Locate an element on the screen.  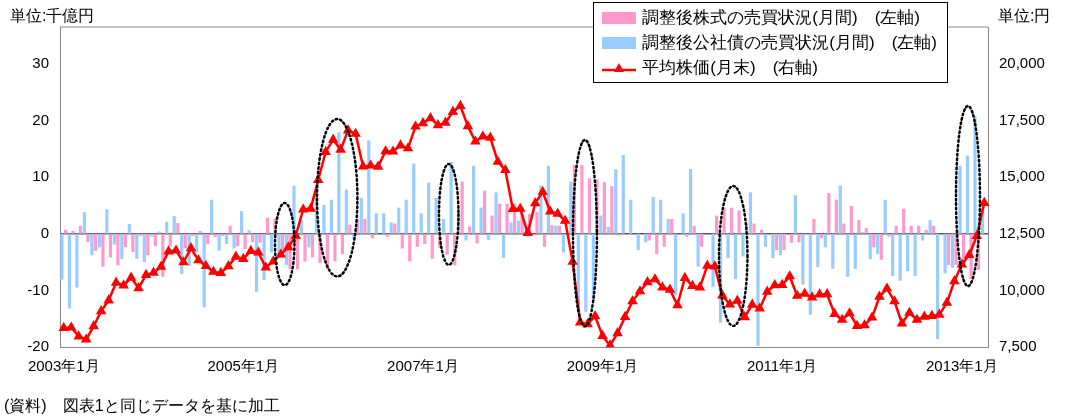
y2-axis-title: 単位:円 is located at coordinates (1024, 16).